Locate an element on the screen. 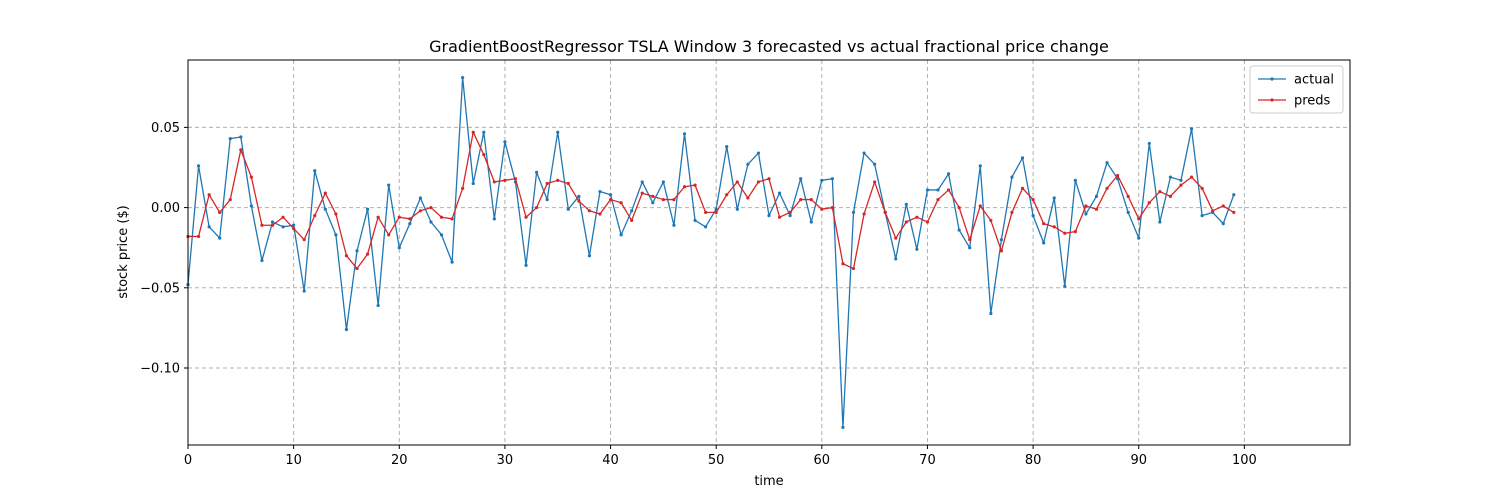  legend: actual preds is located at coordinates (1296, 89).